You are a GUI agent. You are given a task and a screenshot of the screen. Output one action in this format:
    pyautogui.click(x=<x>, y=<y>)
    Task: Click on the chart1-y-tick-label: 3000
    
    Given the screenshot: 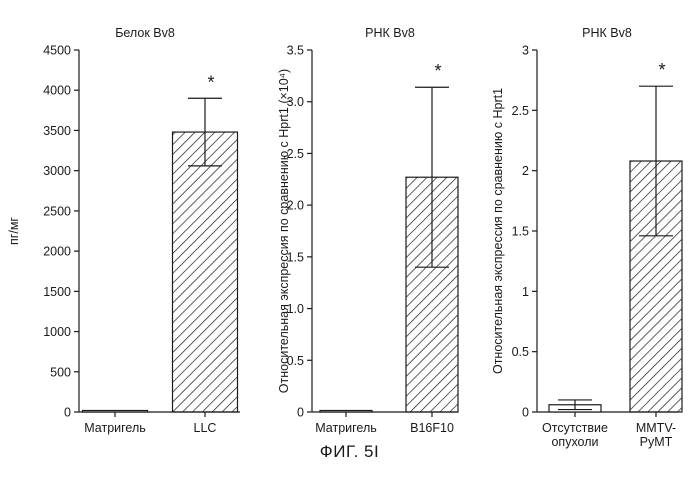 What is the action you would take?
    pyautogui.click(x=57, y=171)
    